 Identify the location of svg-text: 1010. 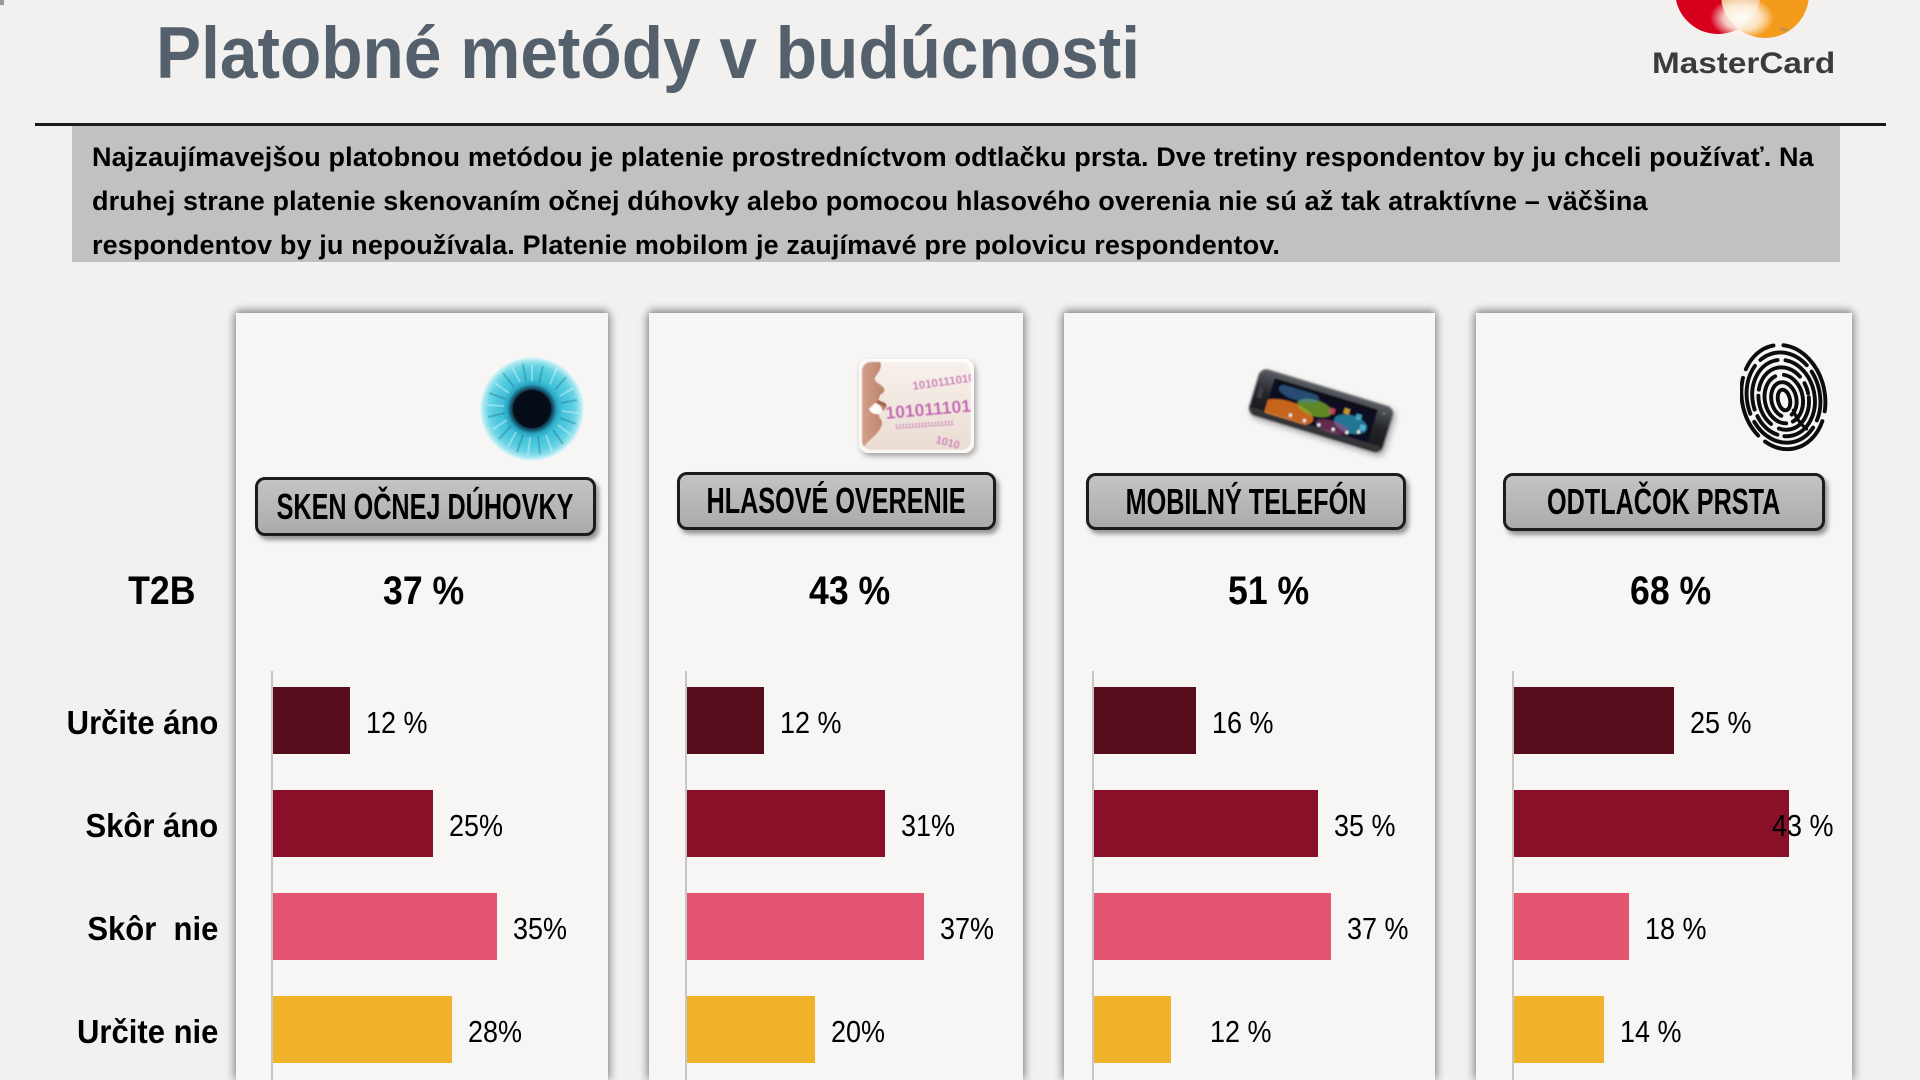
(947, 443).